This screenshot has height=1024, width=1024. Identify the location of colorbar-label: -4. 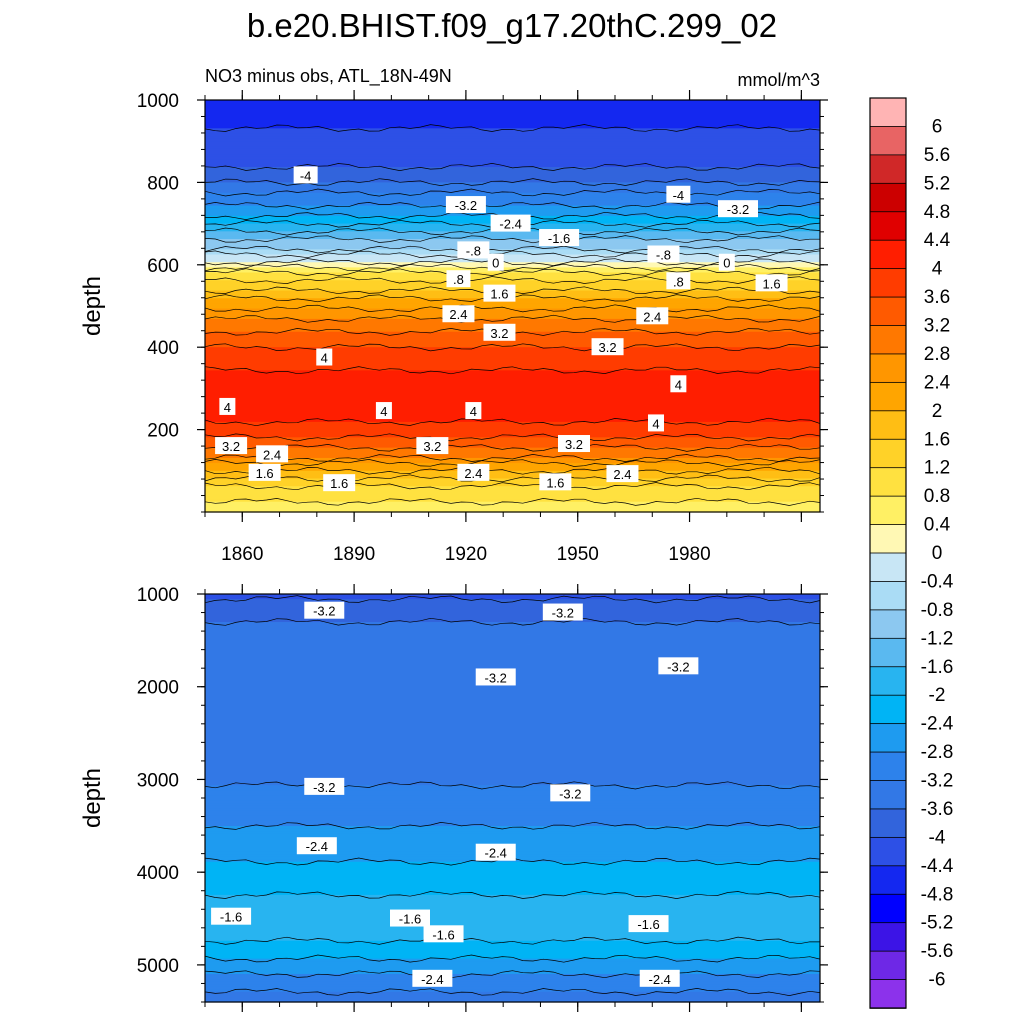
(937, 837).